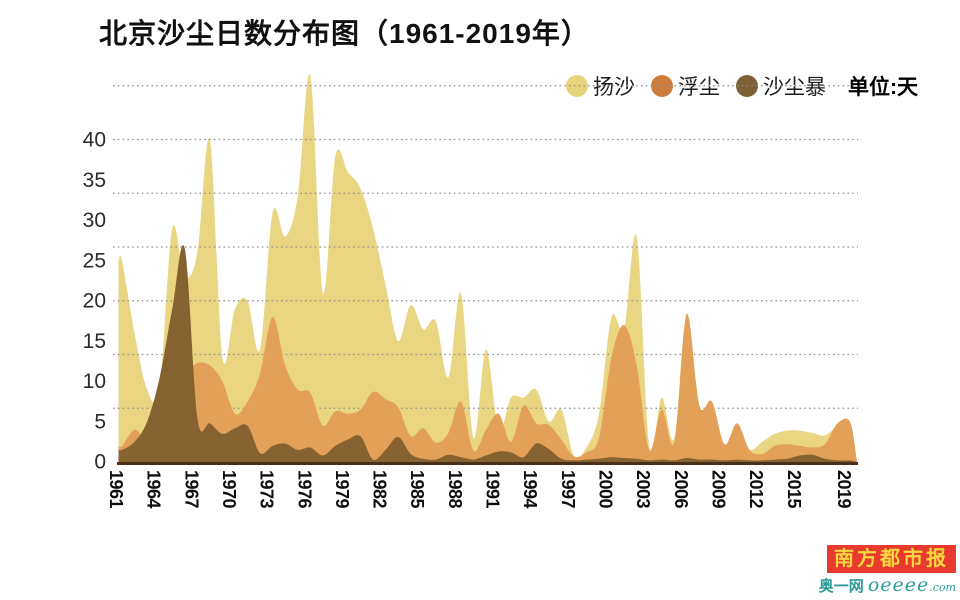  I want to click on axis-x-label: 2009, so click(718, 489).